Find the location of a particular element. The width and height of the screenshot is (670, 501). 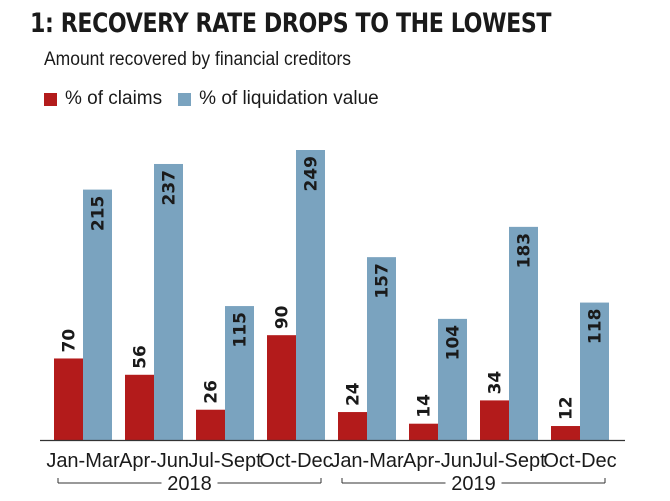

chart-title: 1: RECOVERY RATE DROPS TO THE LOWEST is located at coordinates (291, 23).